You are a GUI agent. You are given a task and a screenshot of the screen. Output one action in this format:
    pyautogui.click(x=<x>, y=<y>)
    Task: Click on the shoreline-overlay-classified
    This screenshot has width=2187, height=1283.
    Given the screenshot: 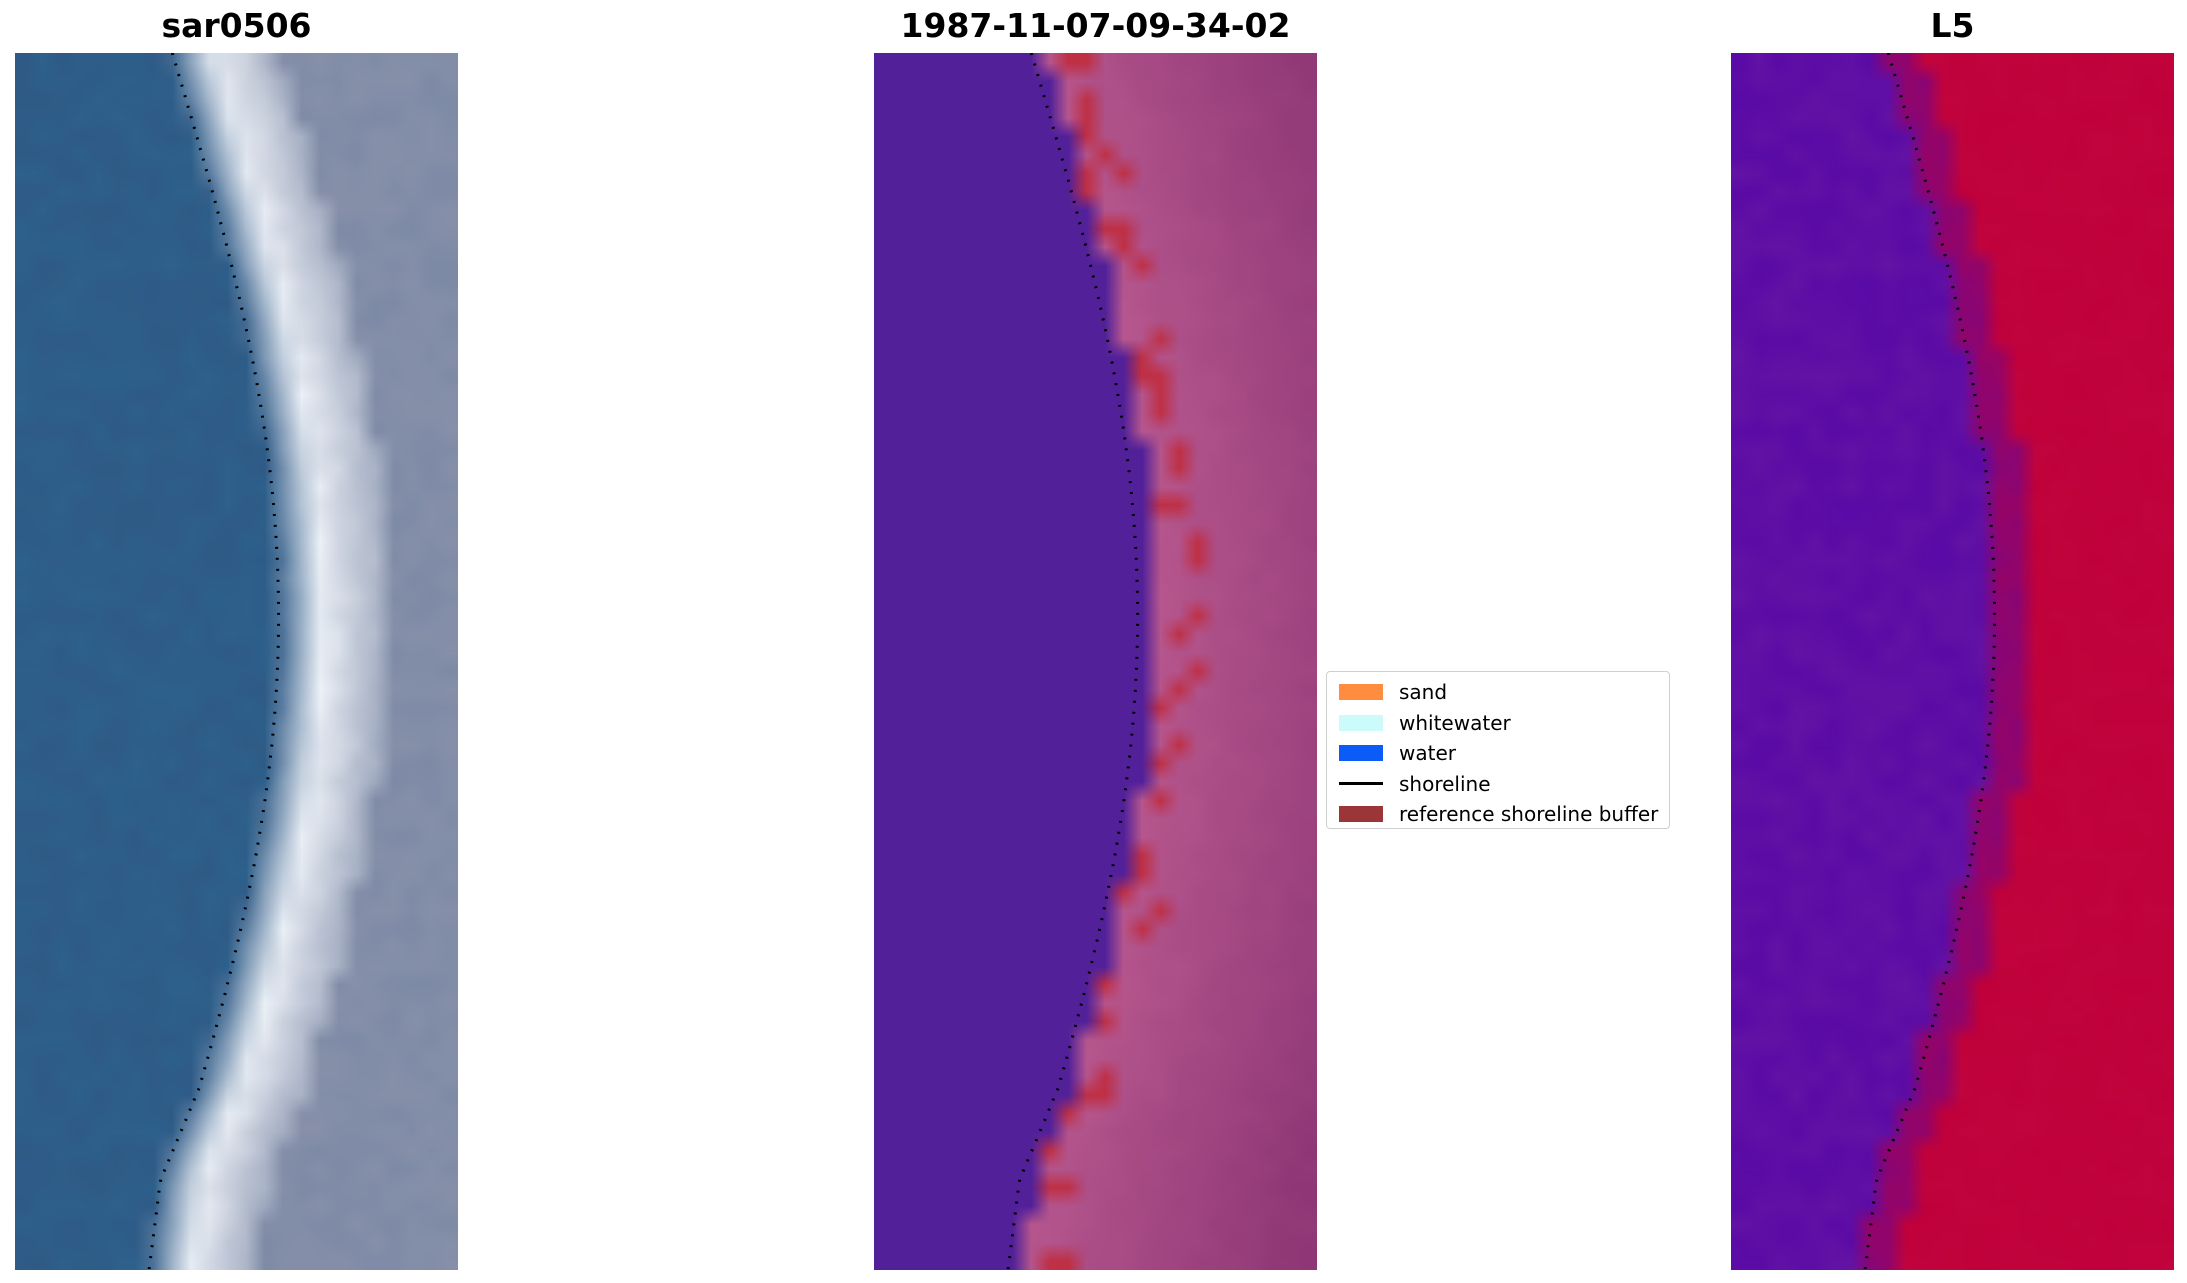 What is the action you would take?
    pyautogui.click(x=1073, y=661)
    